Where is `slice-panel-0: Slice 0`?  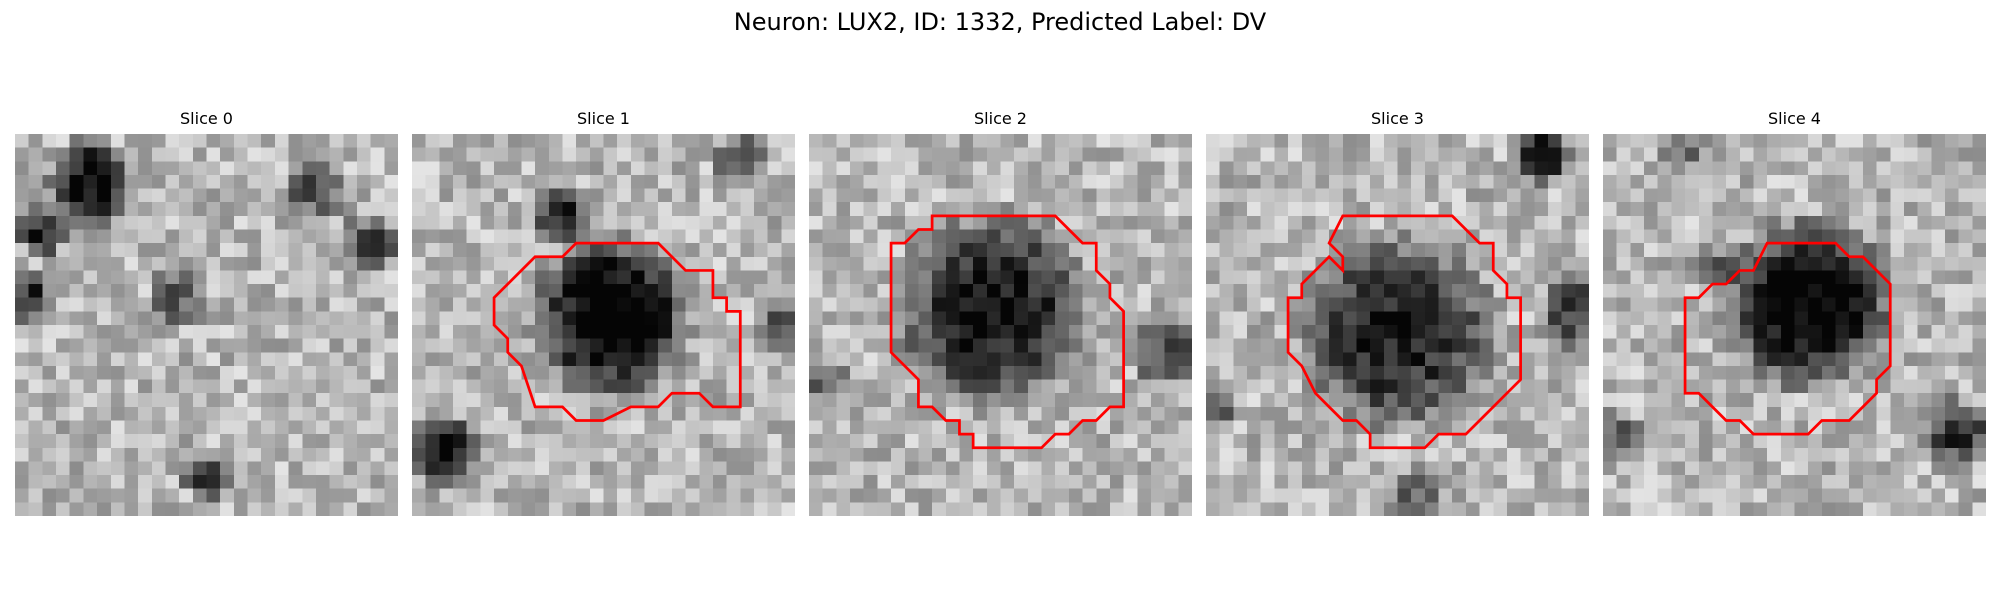 slice-panel-0: Slice 0 is located at coordinates (206, 312).